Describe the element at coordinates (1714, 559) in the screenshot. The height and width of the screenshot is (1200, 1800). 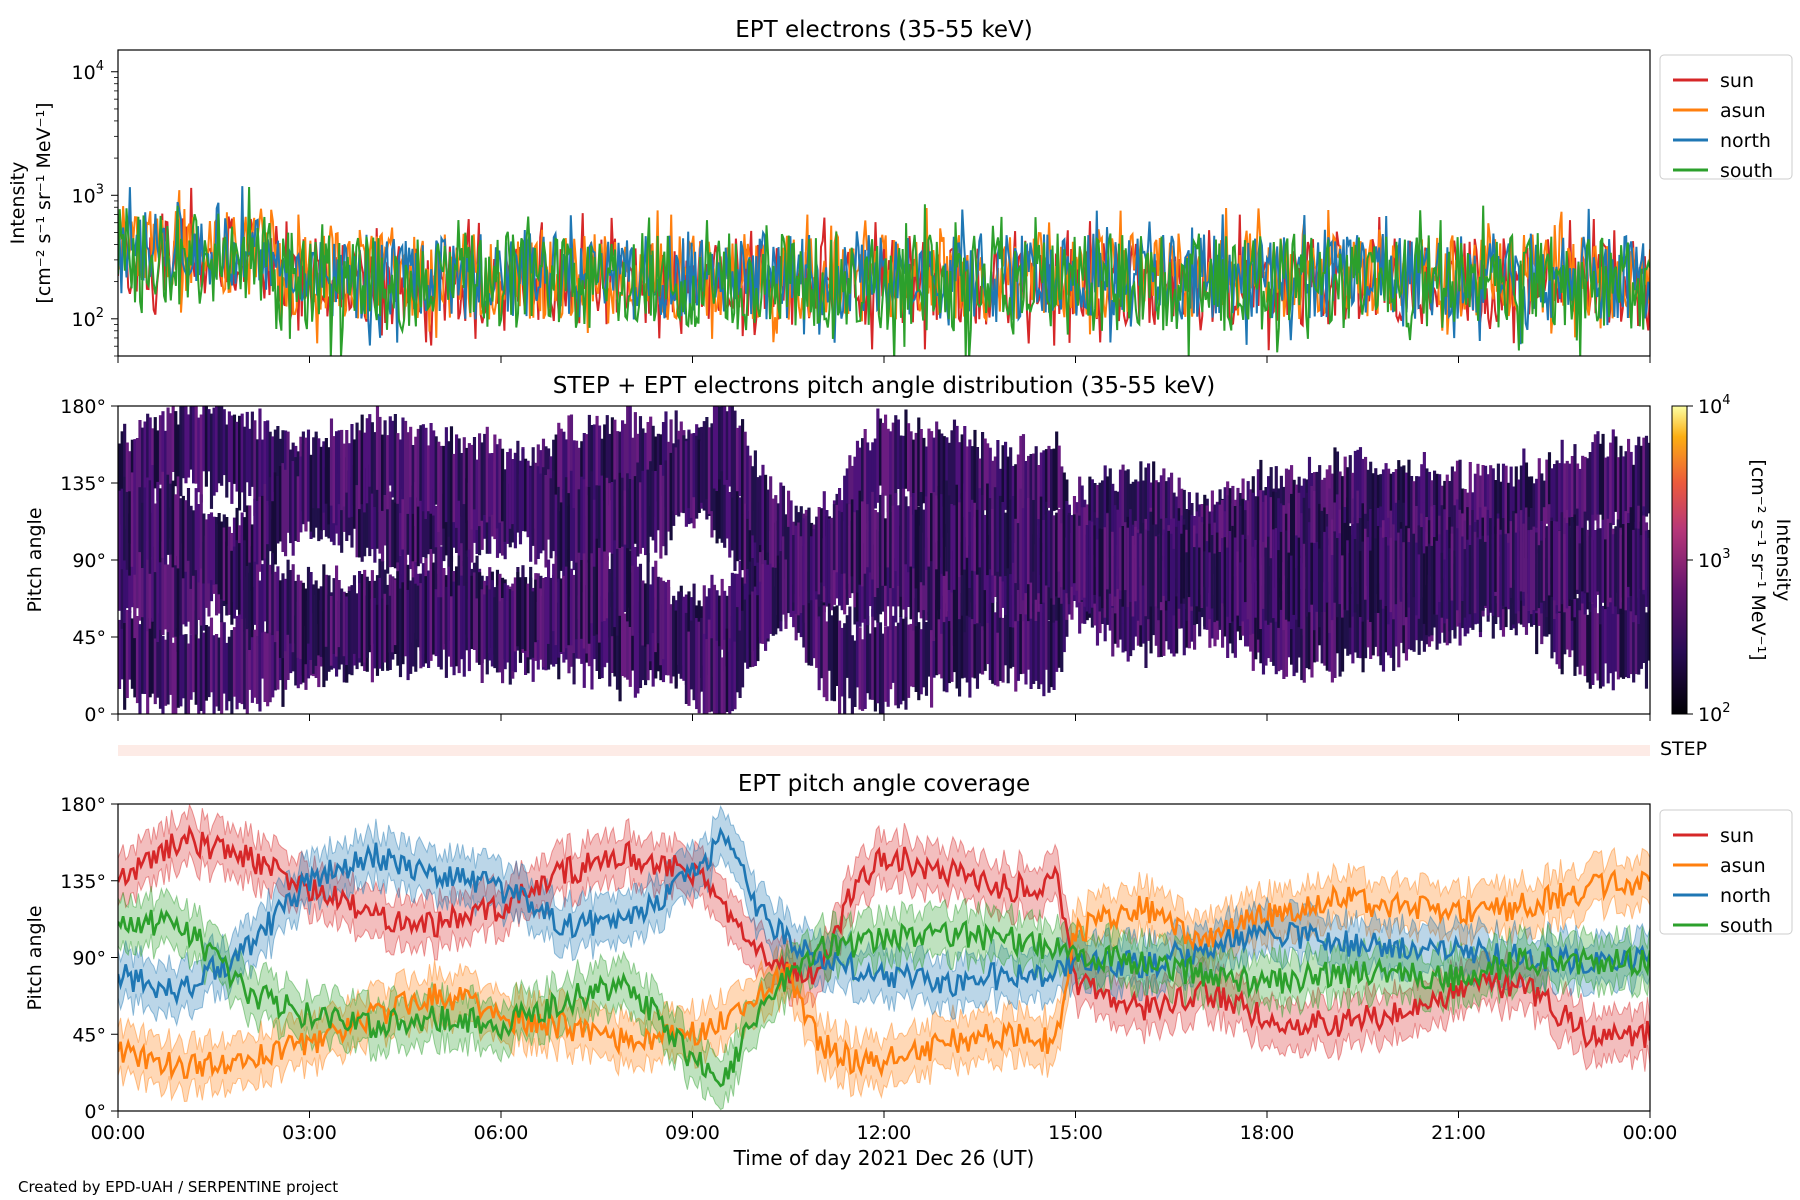
I see `colorbar-tick-label: 103` at that location.